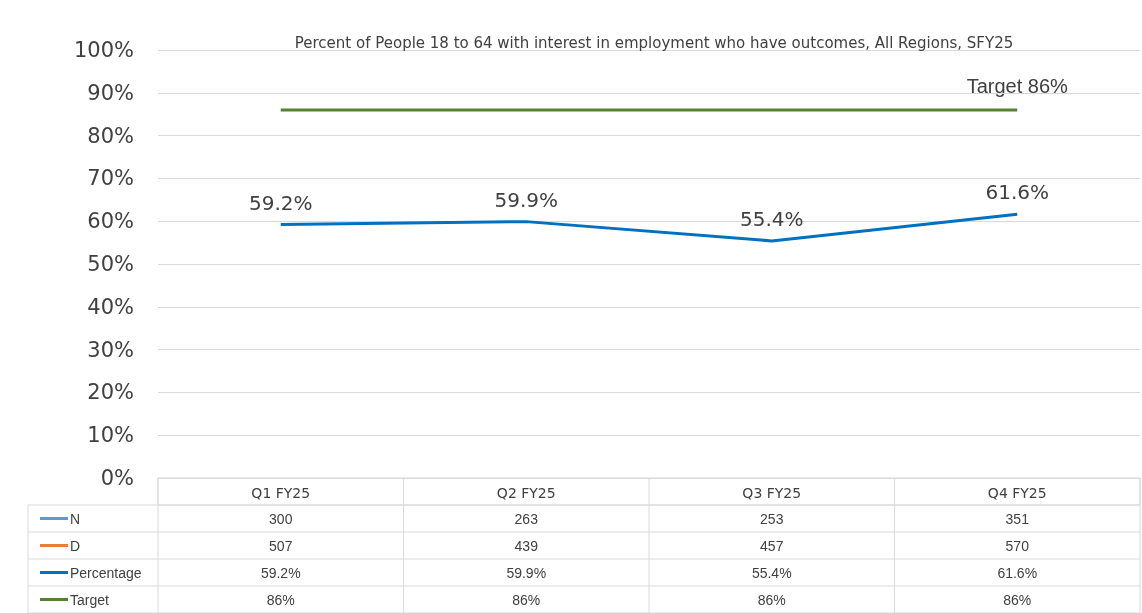 The width and height of the screenshot is (1142, 613). I want to click on y-tick-label: 30%, so click(110, 349).